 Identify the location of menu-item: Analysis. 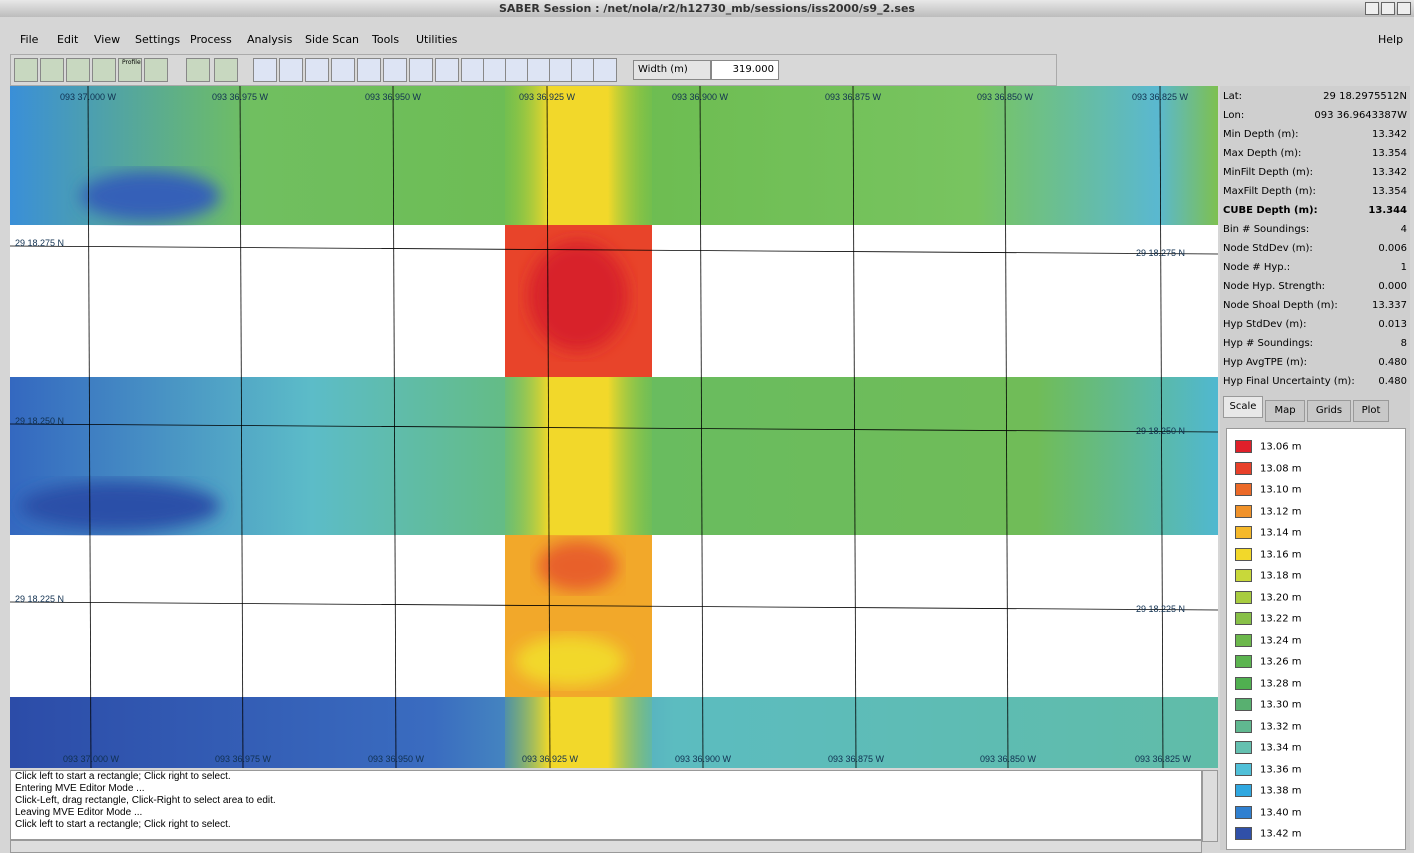
(270, 39).